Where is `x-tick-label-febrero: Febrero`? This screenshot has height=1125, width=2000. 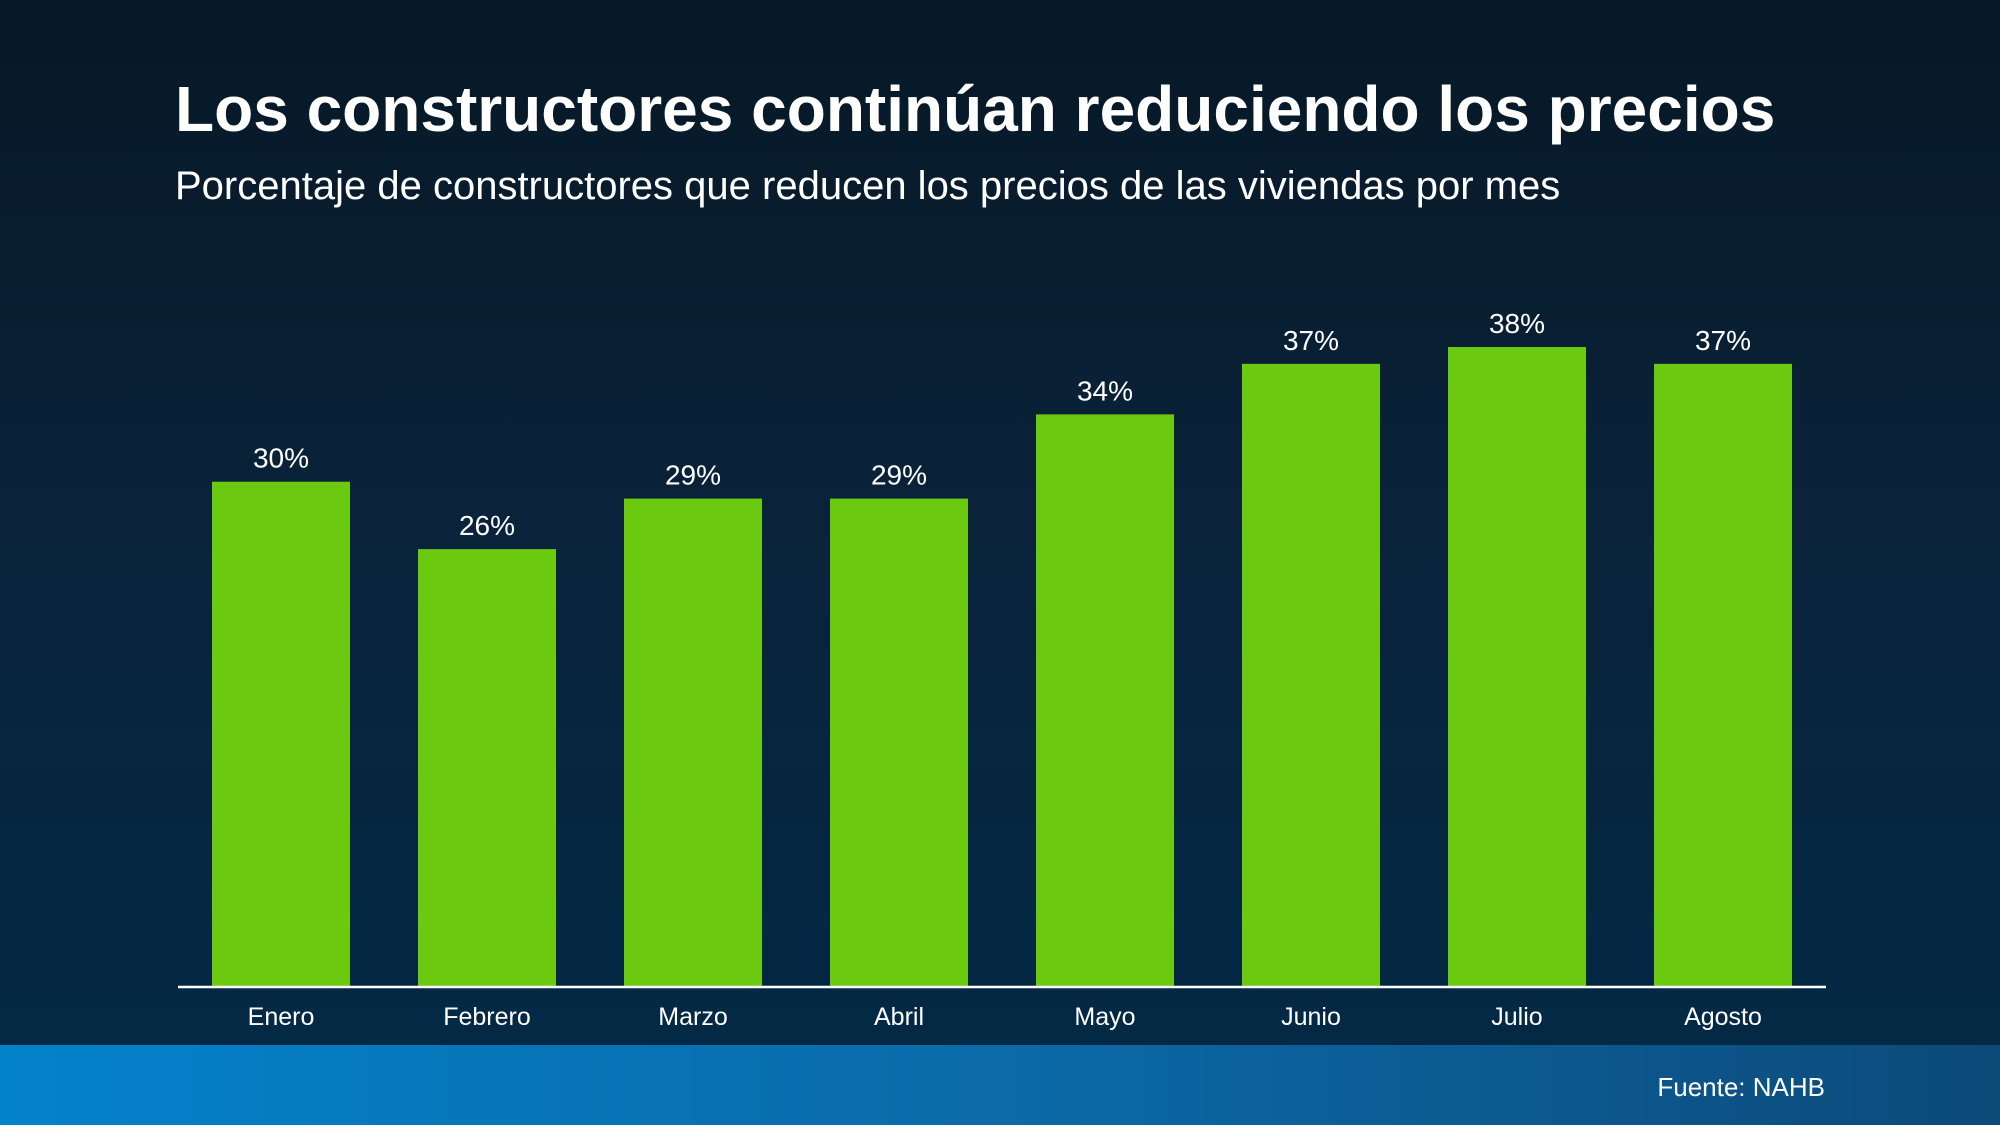
x-tick-label-febrero: Febrero is located at coordinates (487, 1017).